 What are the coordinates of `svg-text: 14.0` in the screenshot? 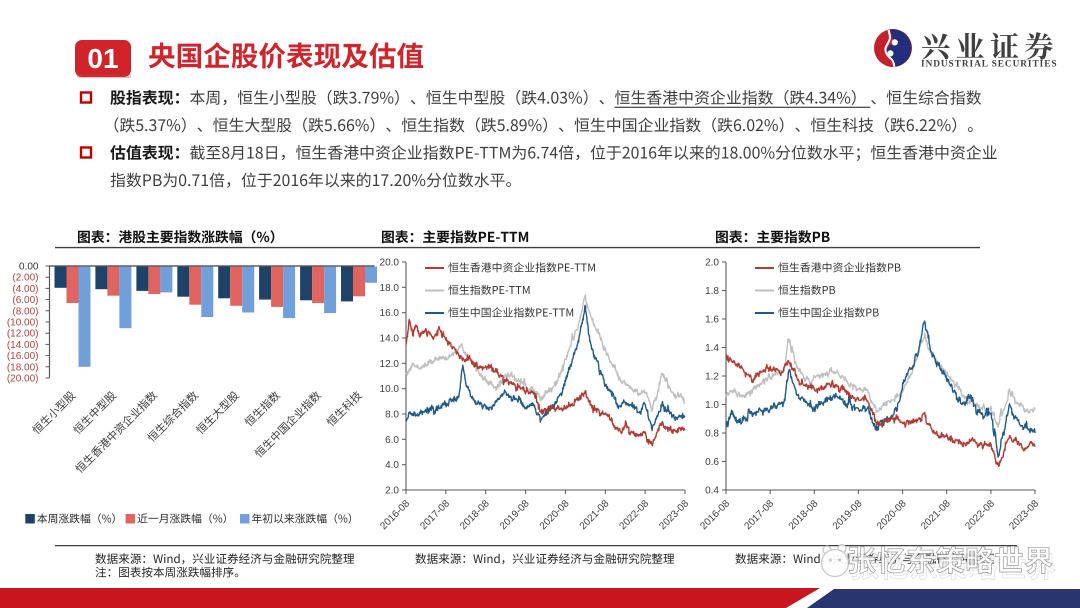 It's located at (390, 339).